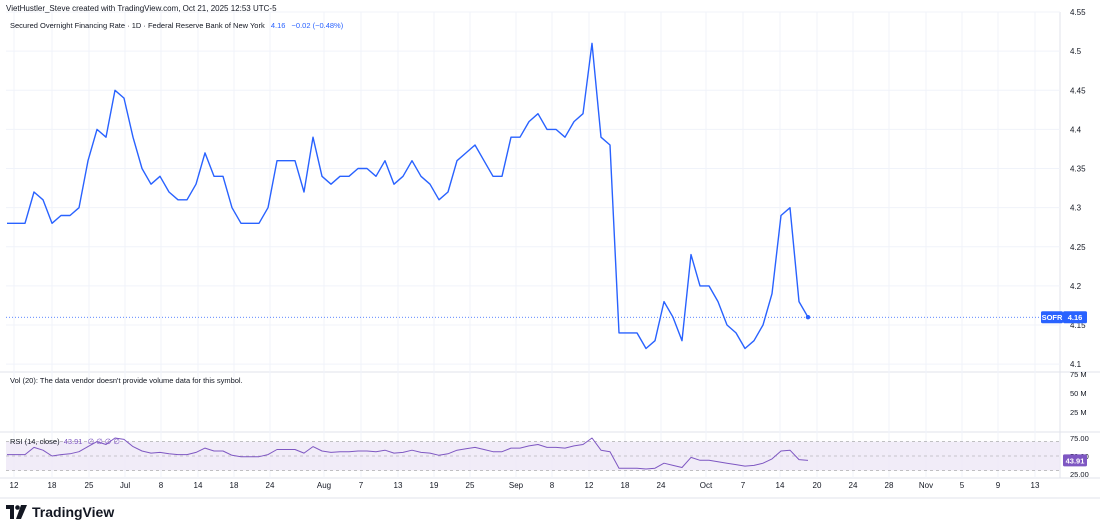 This screenshot has height=529, width=1100. I want to click on rsi-tick-label: 25.00, so click(1079, 474).